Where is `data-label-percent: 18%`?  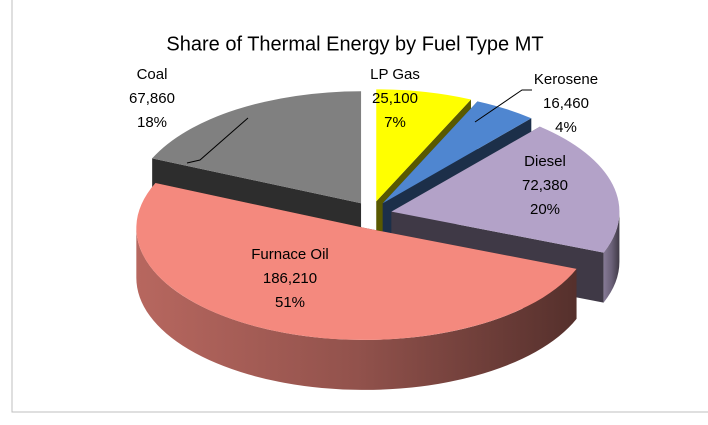
data-label-percent: 18% is located at coordinates (152, 122).